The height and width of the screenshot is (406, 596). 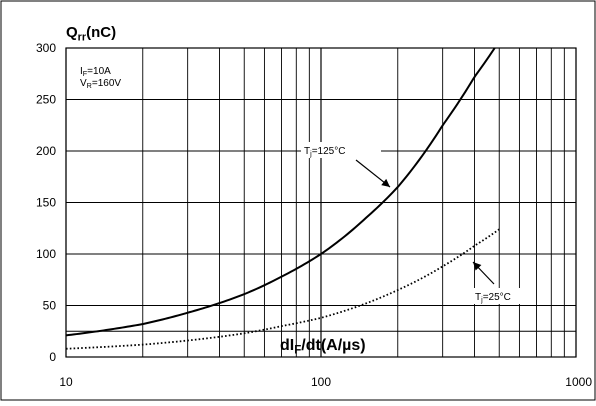 I want to click on y-tick-label: 50, so click(x=50, y=306).